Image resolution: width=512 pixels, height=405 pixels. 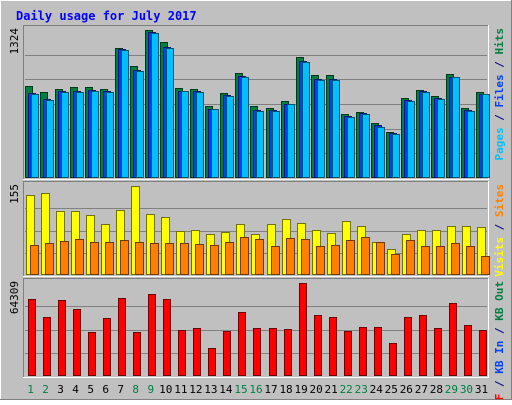 I want to click on x-tick-label: 18, so click(x=285, y=389).